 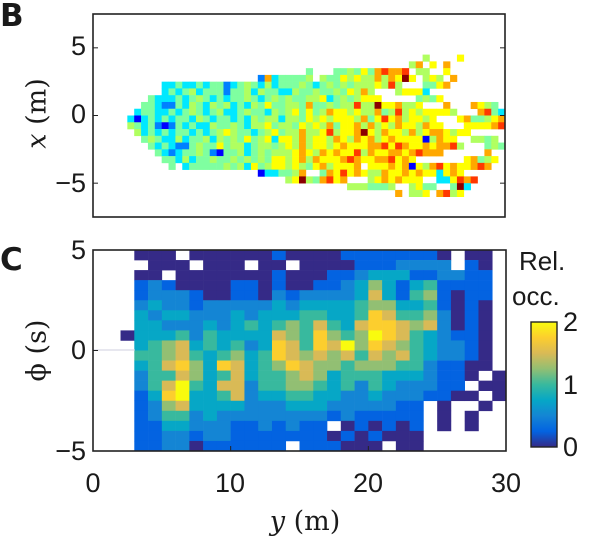 I want to click on b-ytick-5: 5, so click(x=78, y=46).